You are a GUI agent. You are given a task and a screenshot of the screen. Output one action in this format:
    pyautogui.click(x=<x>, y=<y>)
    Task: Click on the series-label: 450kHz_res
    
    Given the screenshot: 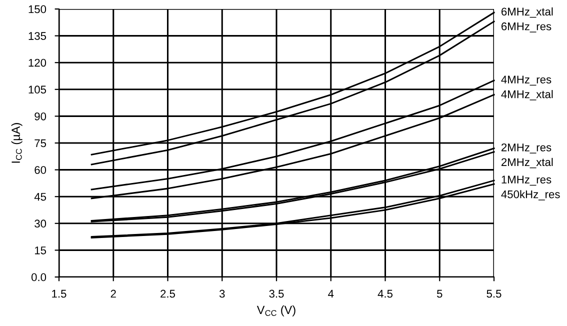 What is the action you would take?
    pyautogui.click(x=530, y=195)
    